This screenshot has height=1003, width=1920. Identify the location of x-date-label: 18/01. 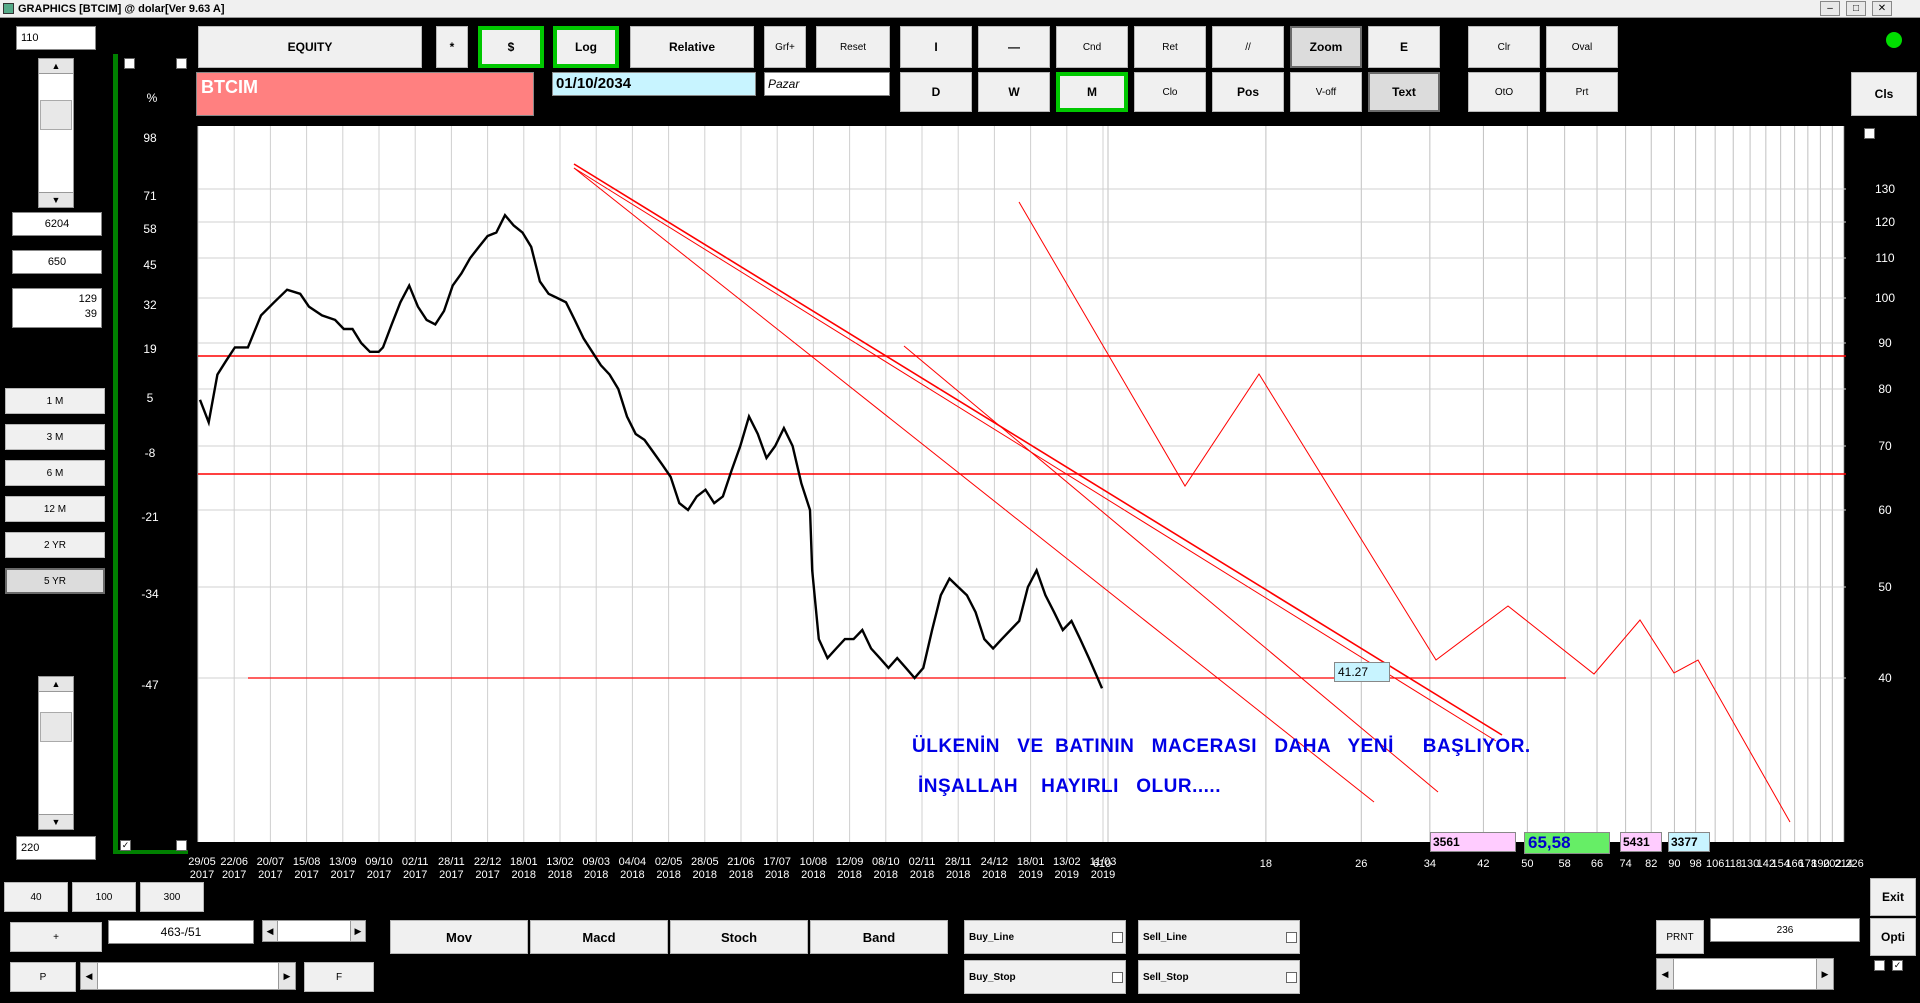
(1030, 862).